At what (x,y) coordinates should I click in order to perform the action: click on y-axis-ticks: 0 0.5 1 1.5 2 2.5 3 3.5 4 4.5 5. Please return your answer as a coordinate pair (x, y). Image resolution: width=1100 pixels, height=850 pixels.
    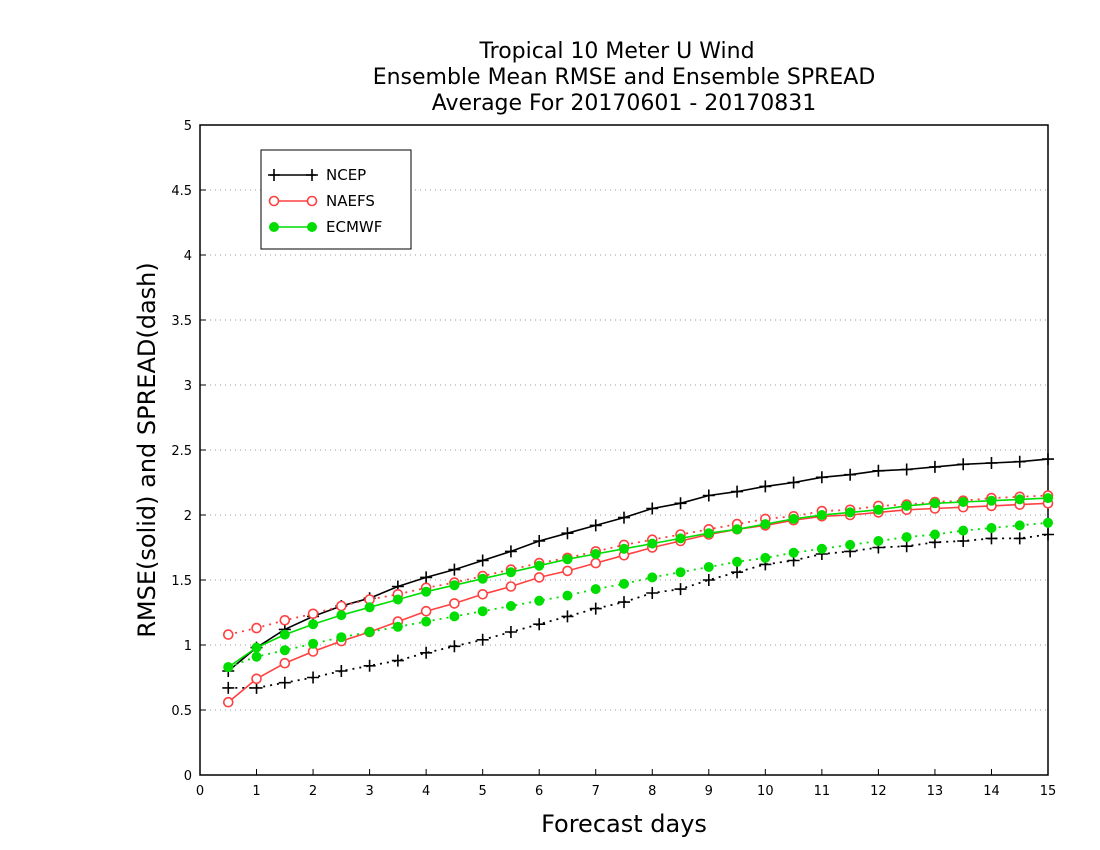
    Looking at the image, I should click on (188, 451).